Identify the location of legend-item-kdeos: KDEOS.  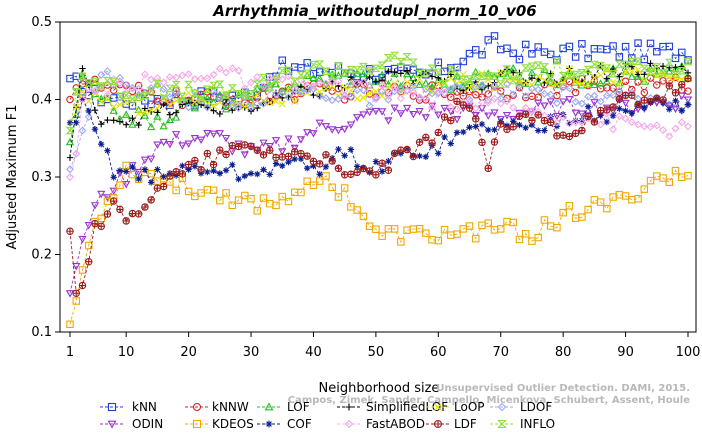
(219, 424).